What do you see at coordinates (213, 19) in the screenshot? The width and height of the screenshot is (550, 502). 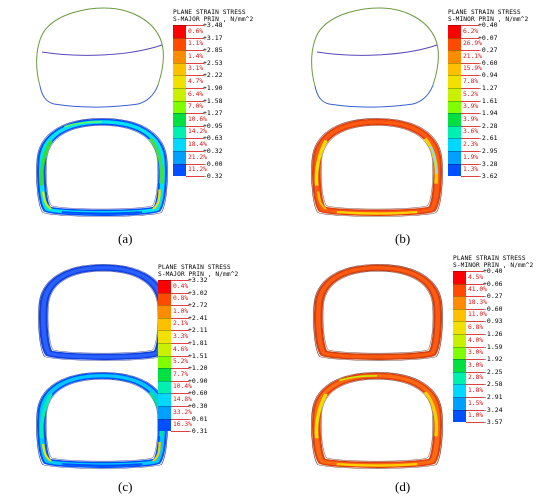 I see `legend-title-line2: S-MAJOR PRIN , N/mm^2` at bounding box center [213, 19].